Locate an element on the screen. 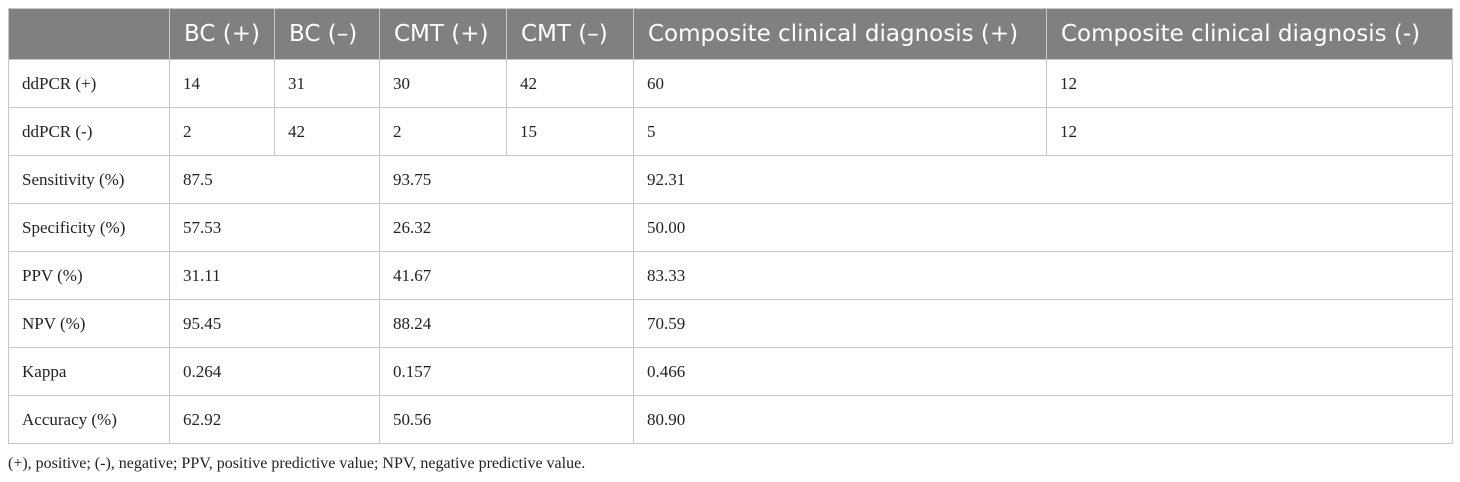 The height and width of the screenshot is (482, 1460). table-cell: 0.157 is located at coordinates (506, 371).